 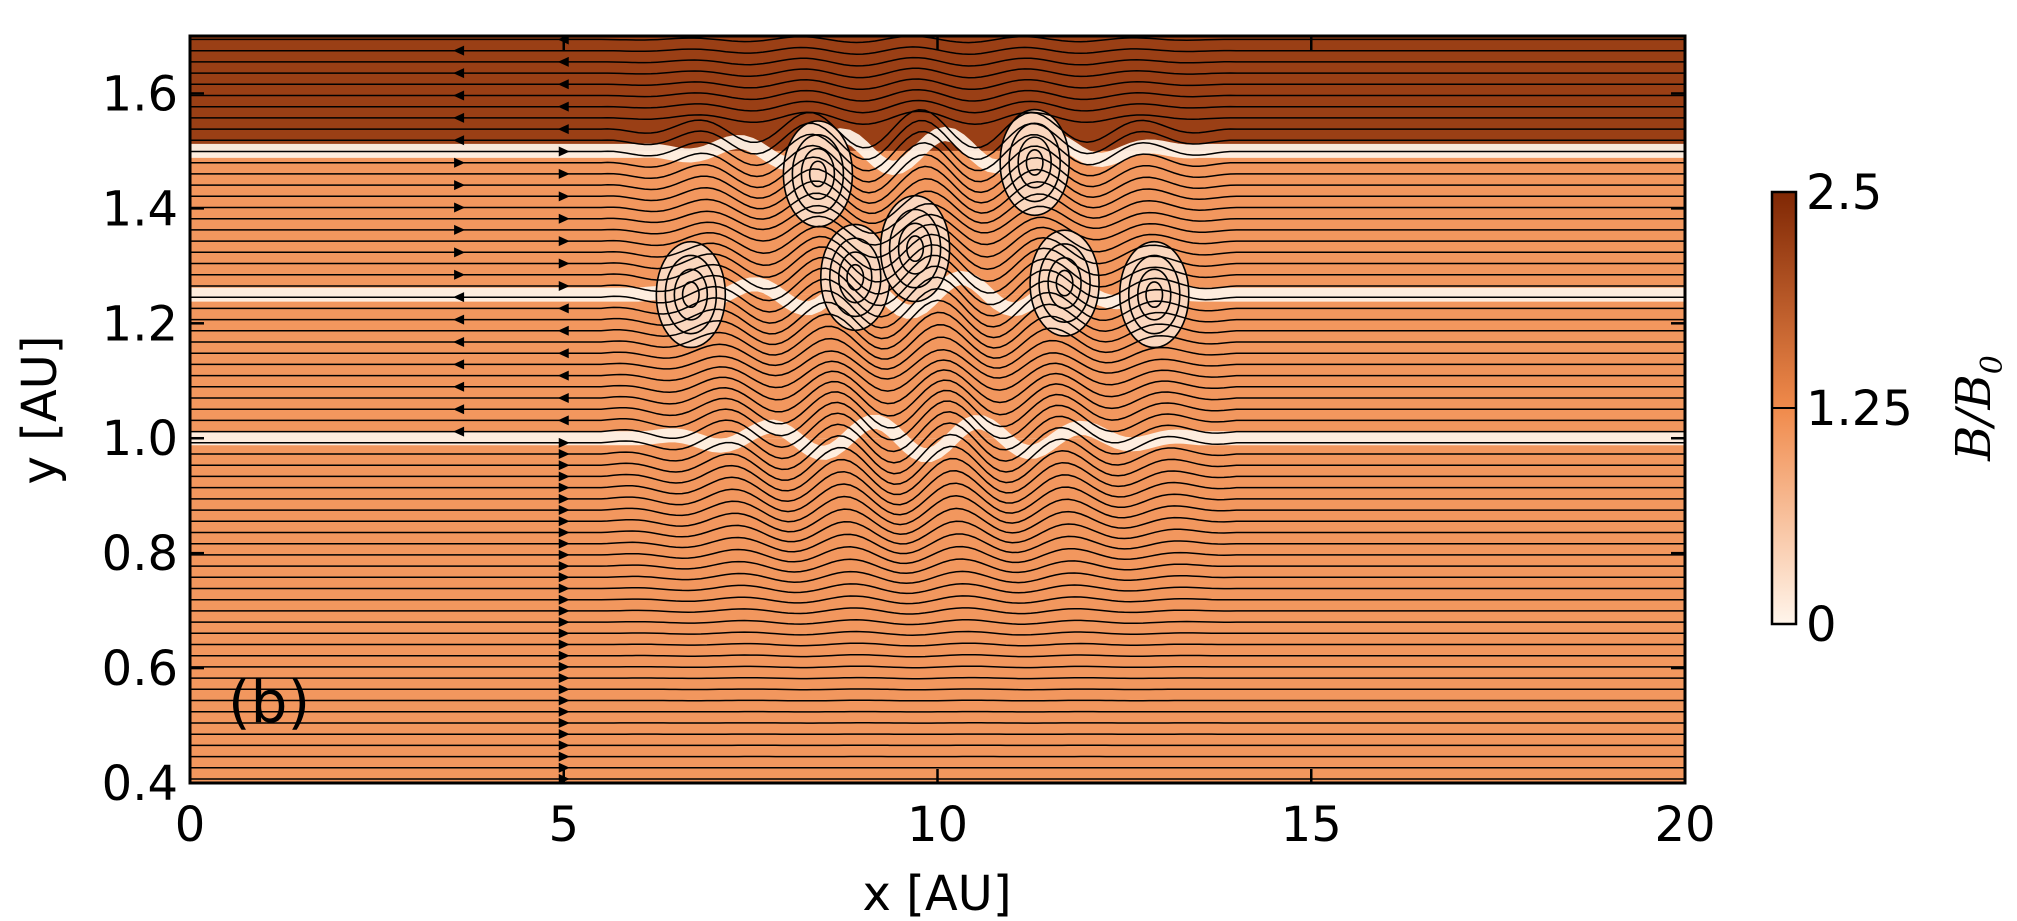 What do you see at coordinates (1821, 625) in the screenshot?
I see `colorbar-tick-label-0: 0` at bounding box center [1821, 625].